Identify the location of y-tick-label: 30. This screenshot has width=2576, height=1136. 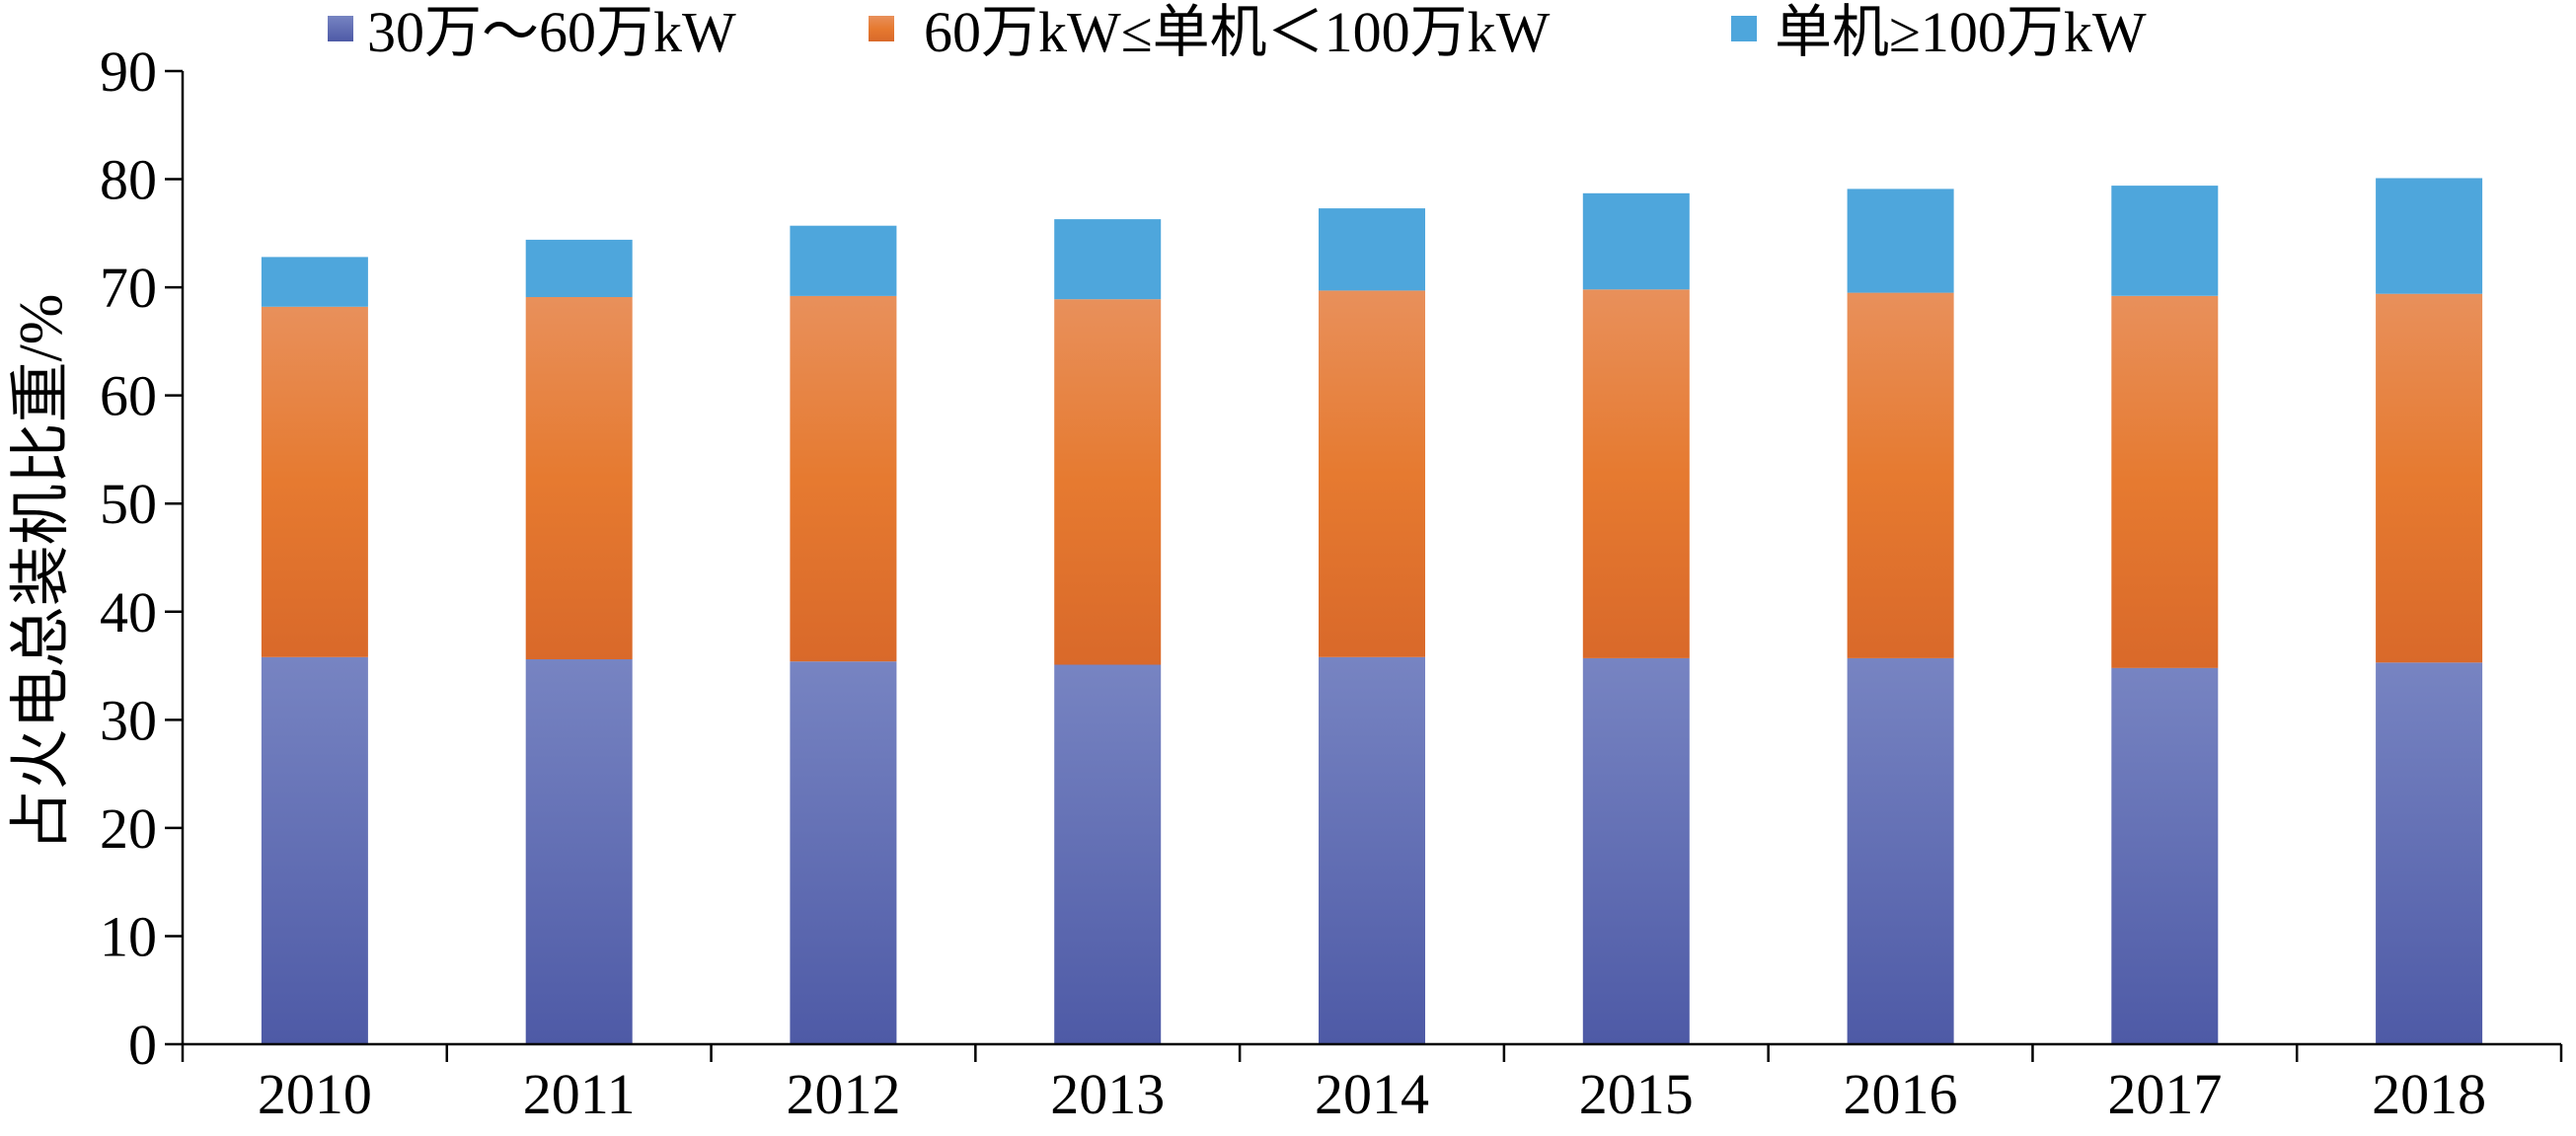
(128, 720).